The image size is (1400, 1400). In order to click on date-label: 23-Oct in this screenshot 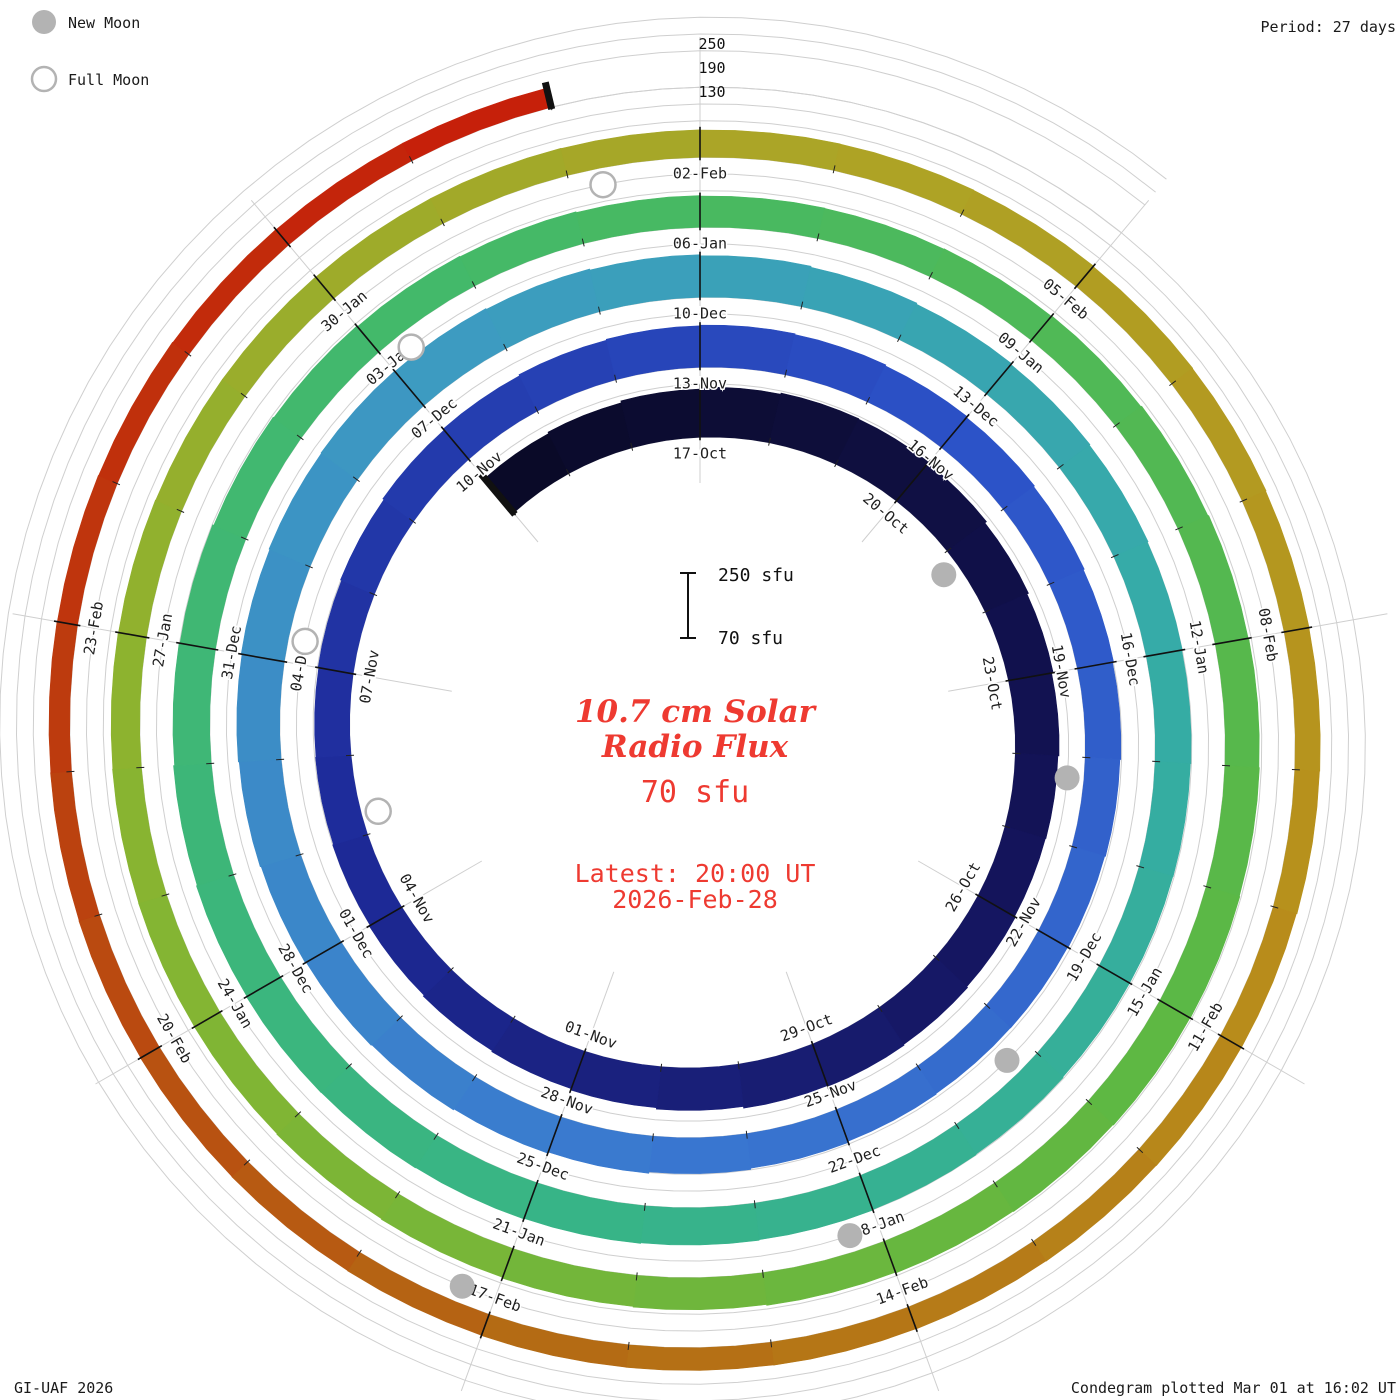, I will do `click(992, 683)`.